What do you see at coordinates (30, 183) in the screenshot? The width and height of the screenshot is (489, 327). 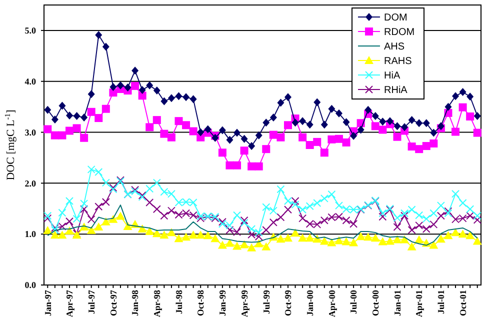 I see `y-tick-label: 2.0` at bounding box center [30, 183].